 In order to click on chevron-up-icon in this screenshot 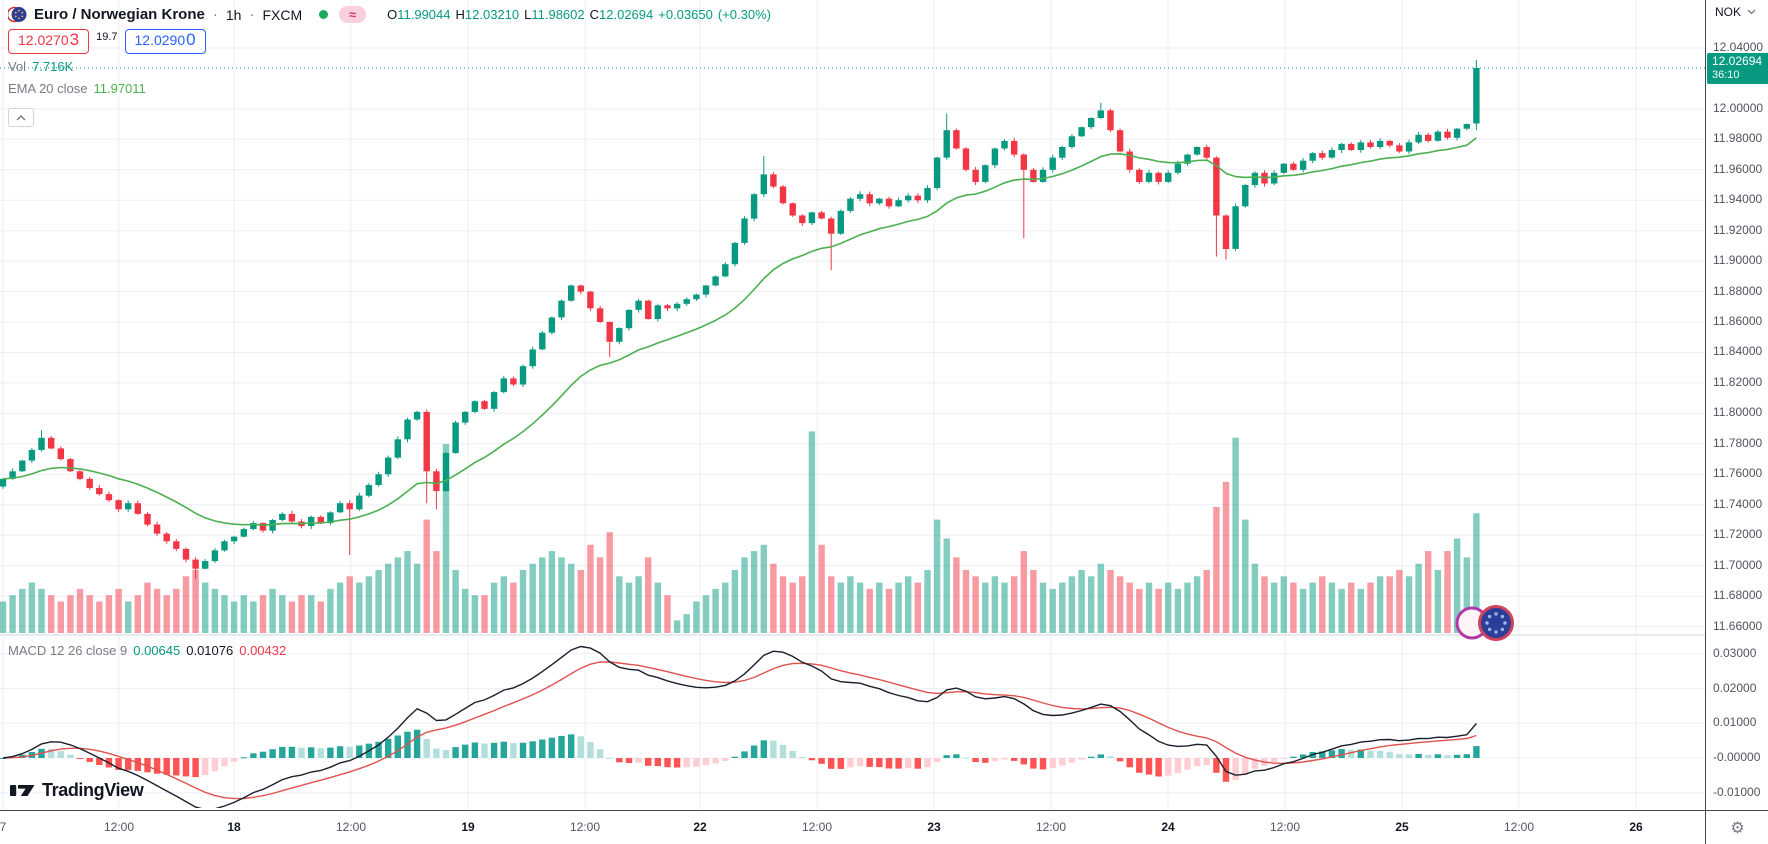, I will do `click(21, 117)`.